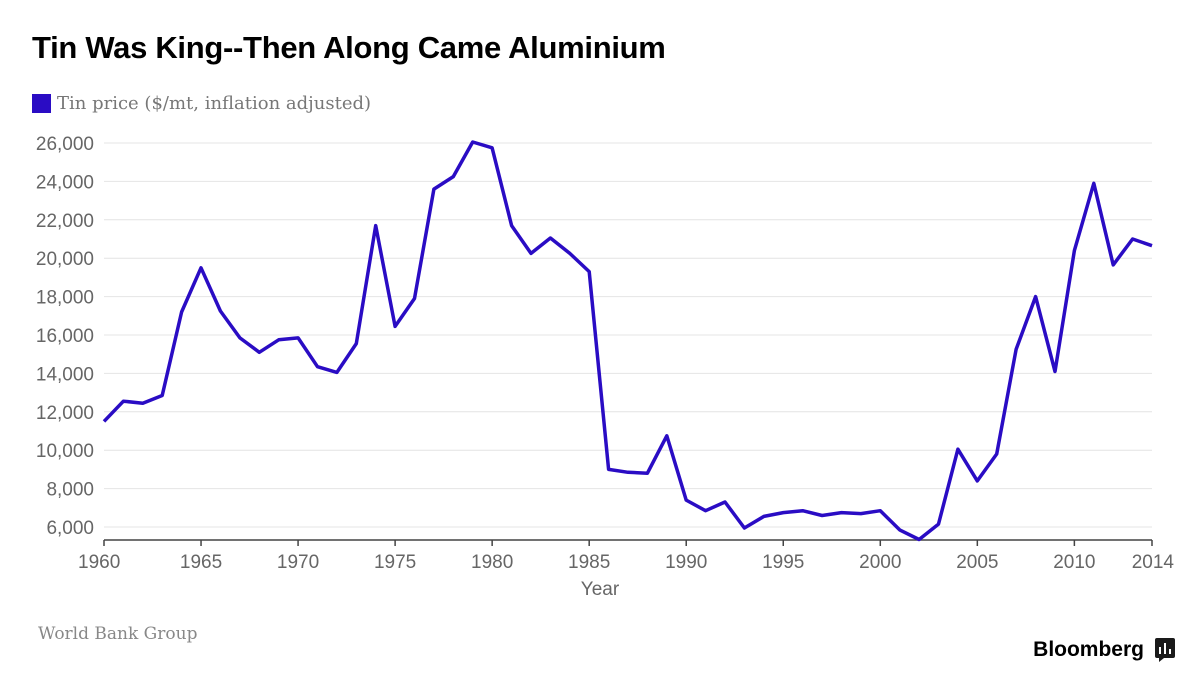 The height and width of the screenshot is (688, 1200). Describe the element at coordinates (65, 374) in the screenshot. I see `y-tick-label: 14,000` at that location.